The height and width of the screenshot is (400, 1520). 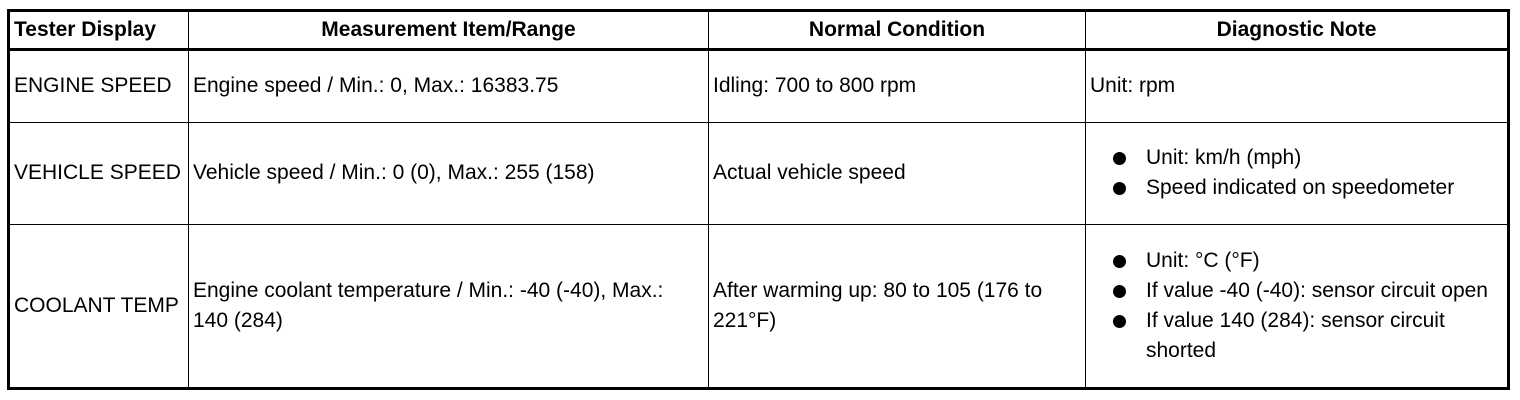 I want to click on cell-tester-display: COOLANT TEMP, so click(x=98, y=306).